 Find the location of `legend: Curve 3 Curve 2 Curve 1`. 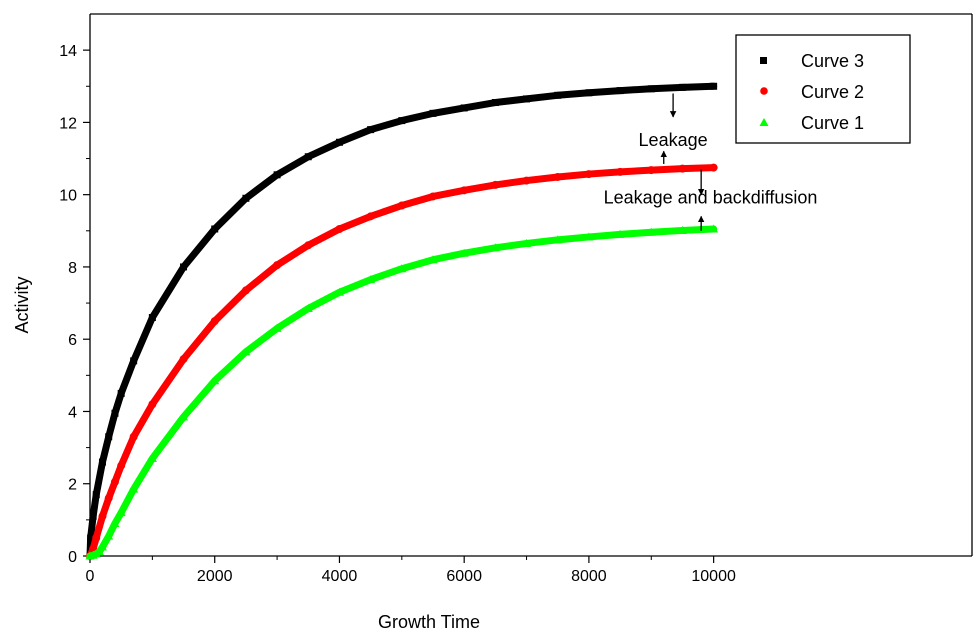

legend: Curve 3 Curve 2 Curve 1 is located at coordinates (823, 89).